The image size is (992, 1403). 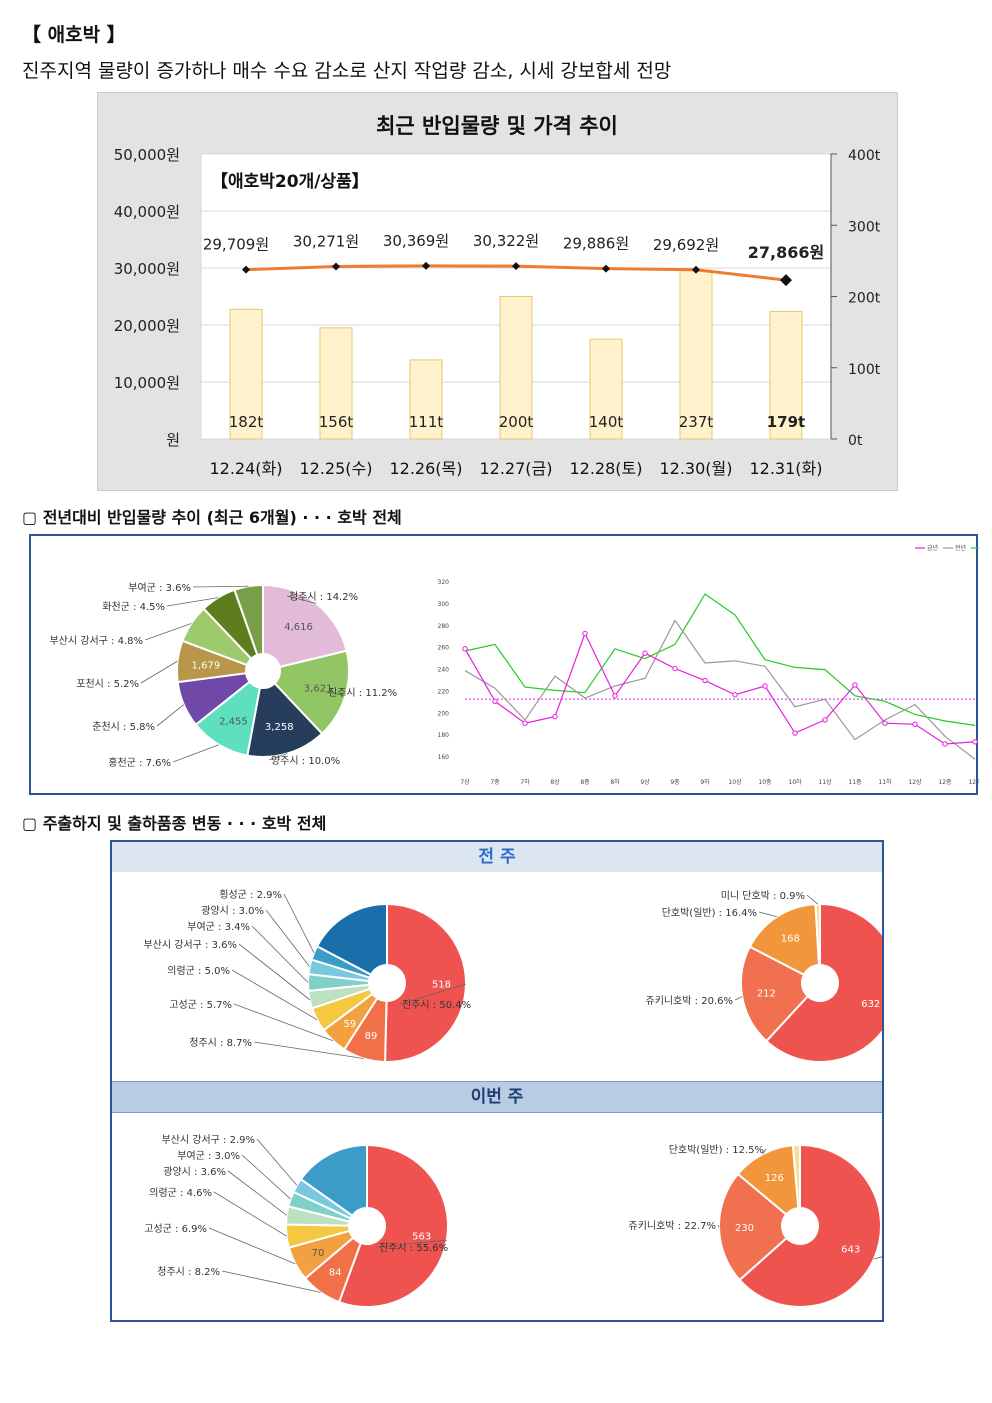 What do you see at coordinates (326, 241) in the screenshot?
I see `price-label: 30,271원` at bounding box center [326, 241].